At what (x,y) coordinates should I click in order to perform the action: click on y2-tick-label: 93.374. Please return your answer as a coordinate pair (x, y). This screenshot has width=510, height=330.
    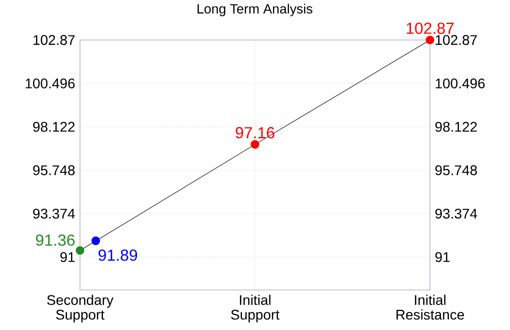
    Looking at the image, I should click on (456, 213).